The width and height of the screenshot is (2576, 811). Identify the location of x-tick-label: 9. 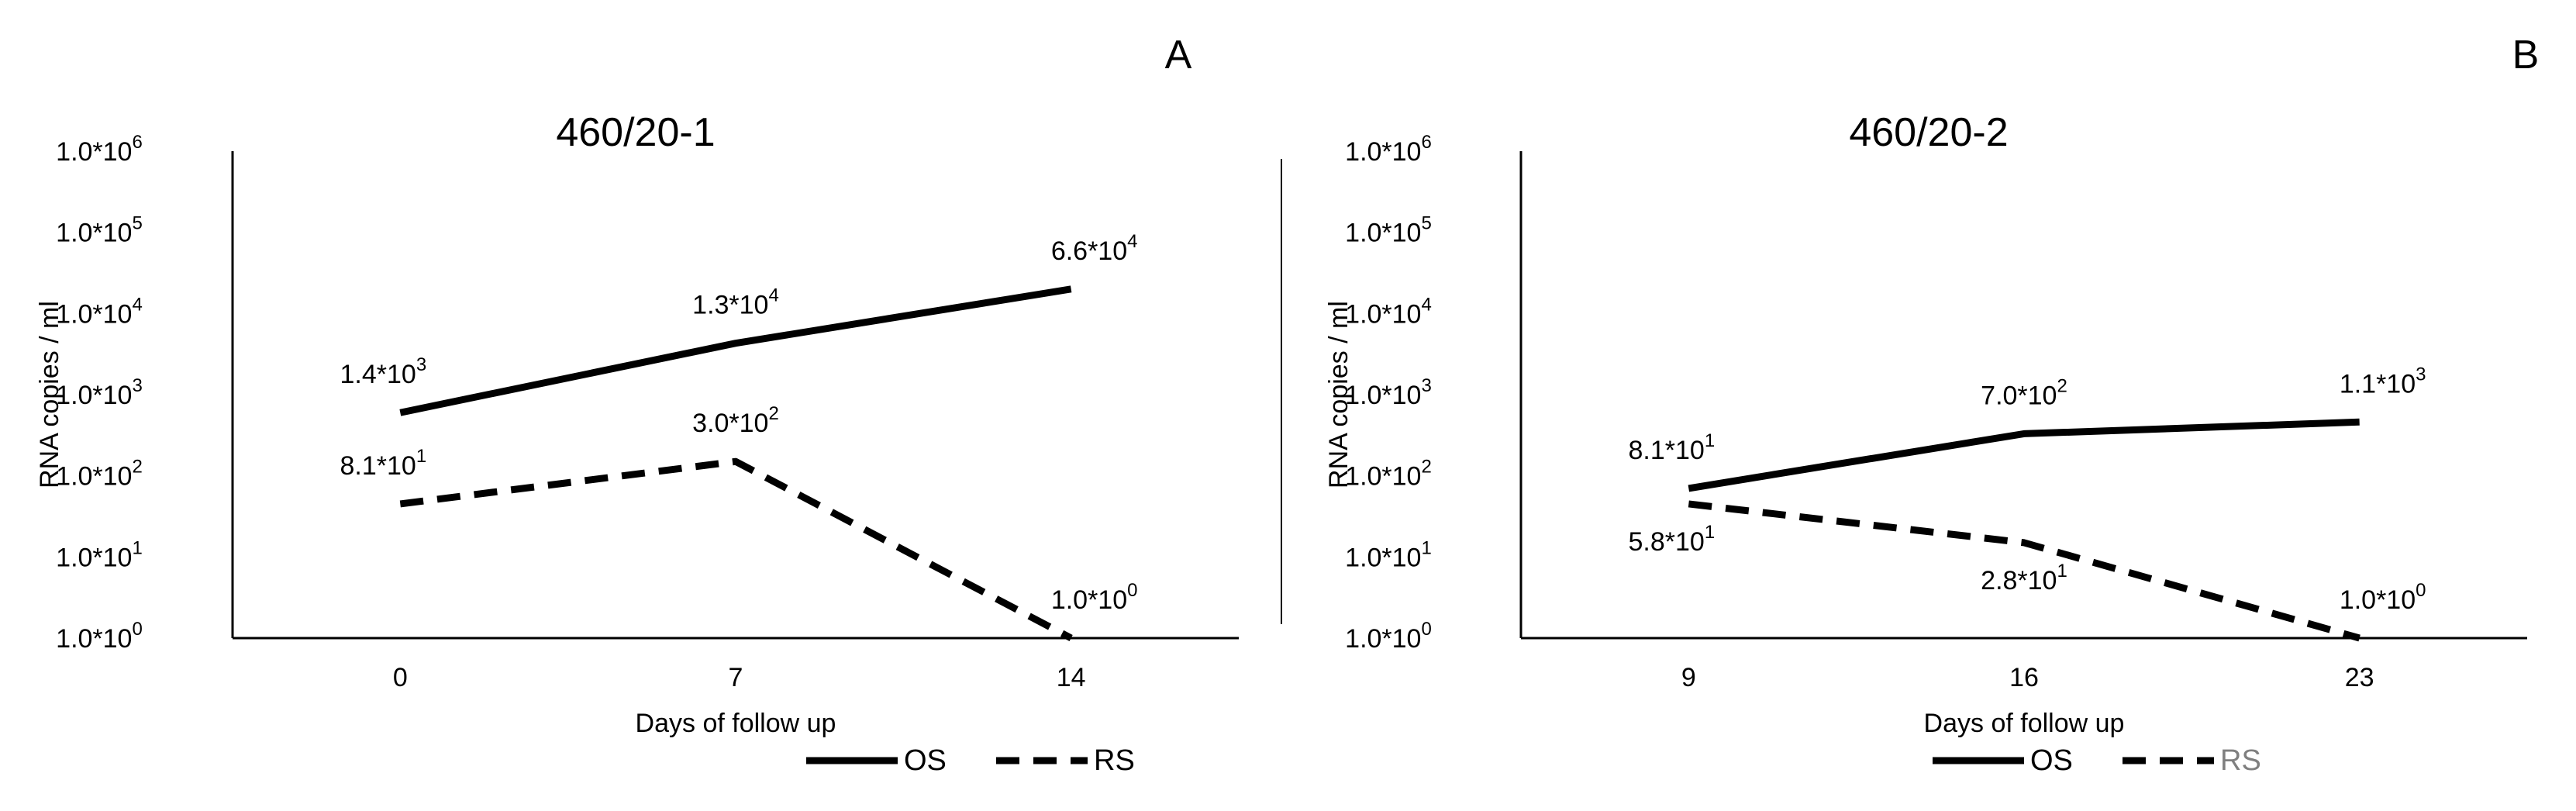
(1688, 678).